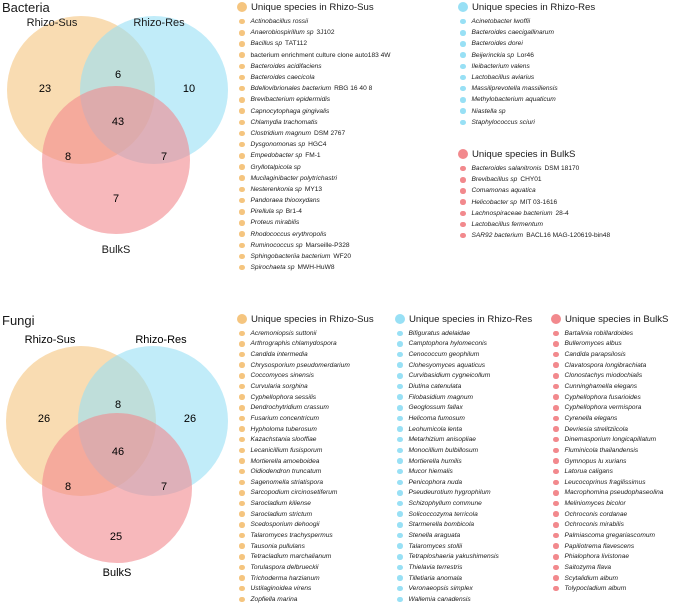 This screenshot has height=605, width=686. Describe the element at coordinates (471, 319) in the screenshot. I see `list-header-label: Unique species in Rhizo-Res` at that location.